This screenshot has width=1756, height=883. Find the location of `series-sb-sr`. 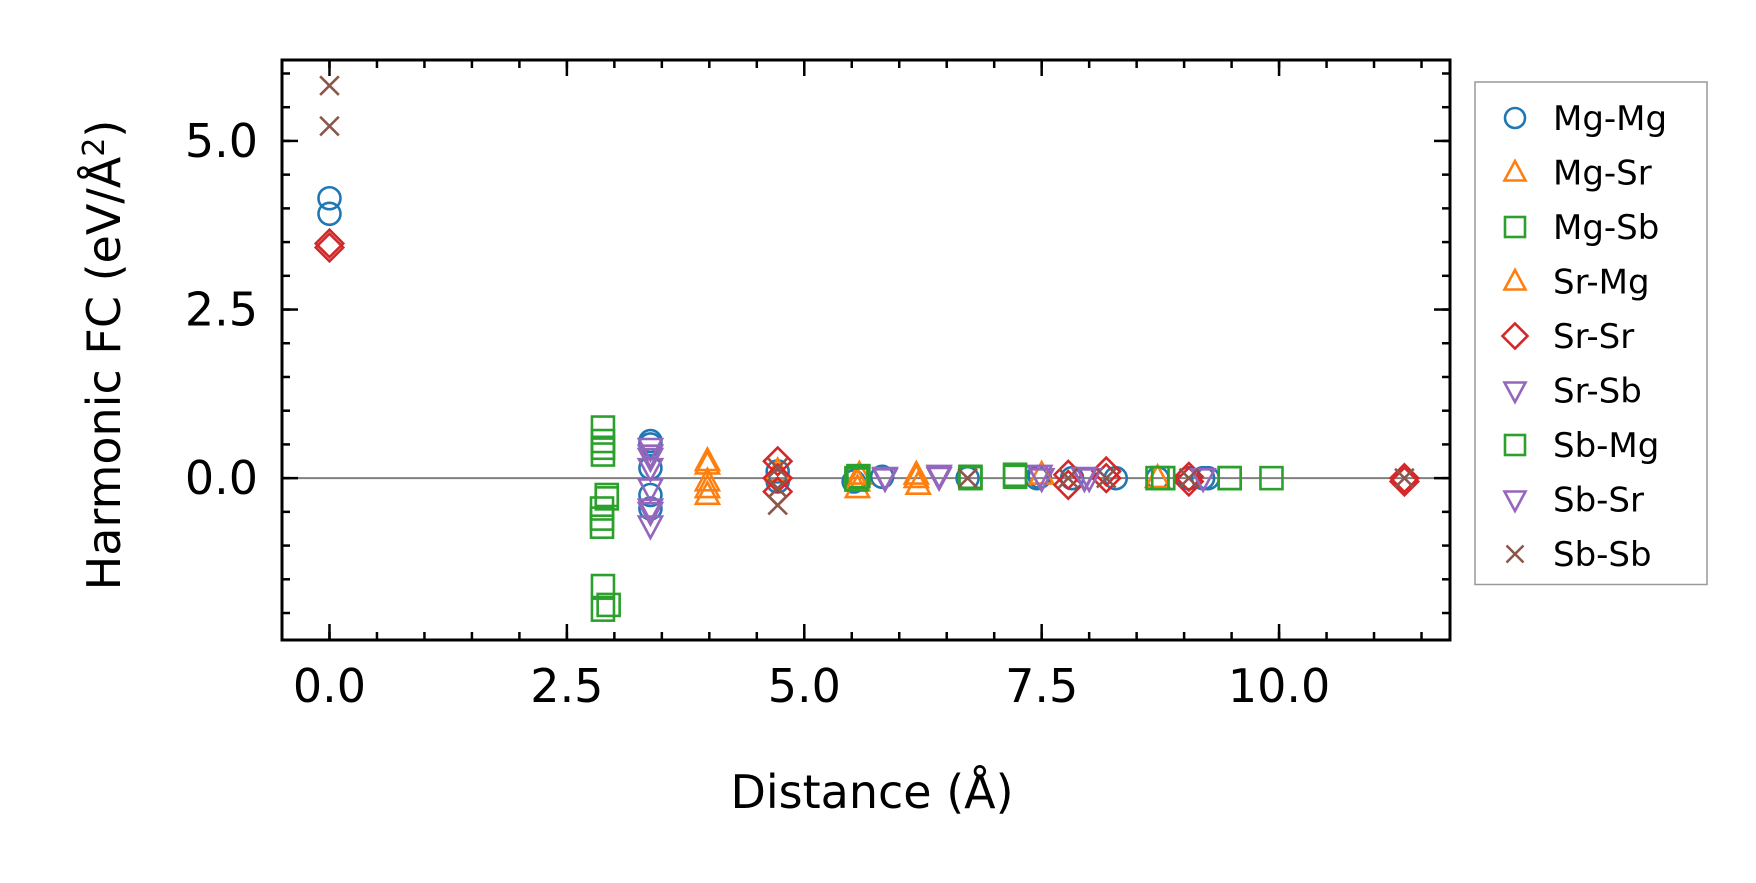

series-sb-sr is located at coordinates (867, 486).